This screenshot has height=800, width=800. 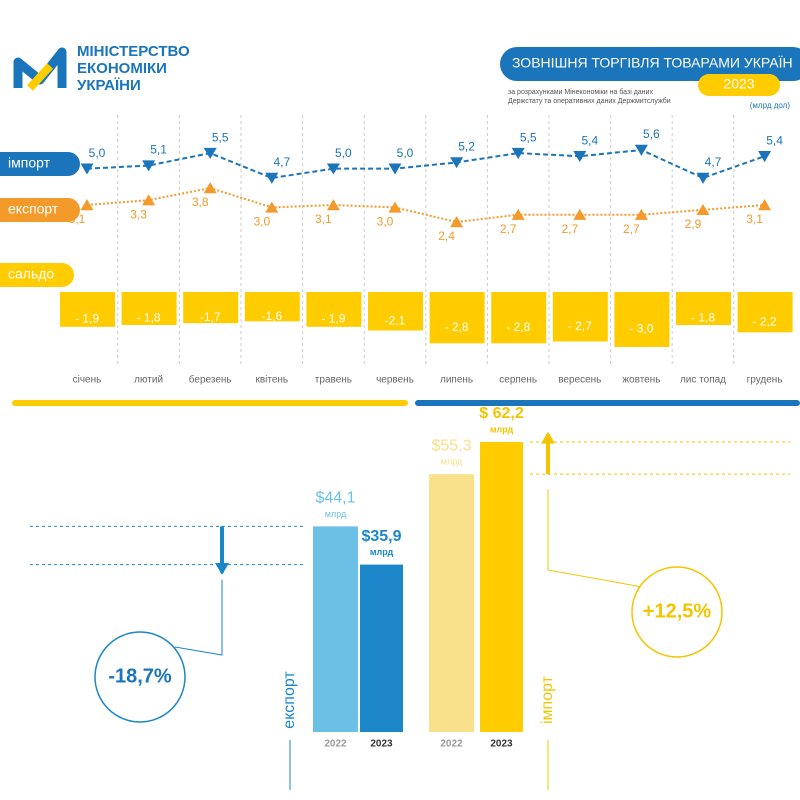 What do you see at coordinates (770, 105) in the screenshot?
I see `unit: (млрд дол)` at bounding box center [770, 105].